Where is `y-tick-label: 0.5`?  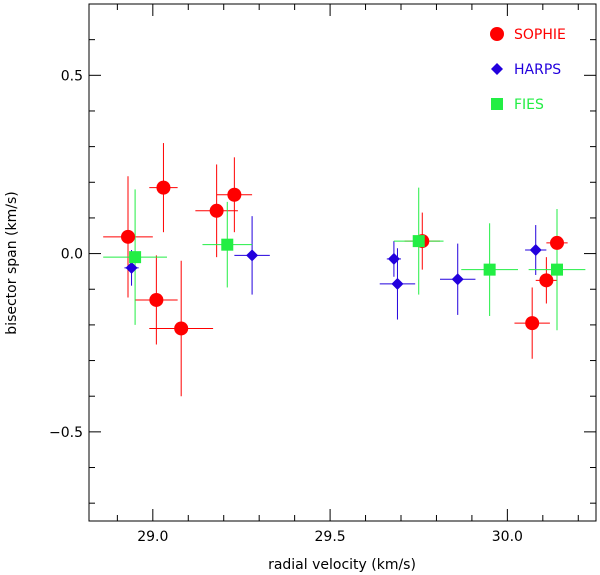
y-tick-label: 0.5 is located at coordinates (72, 76).